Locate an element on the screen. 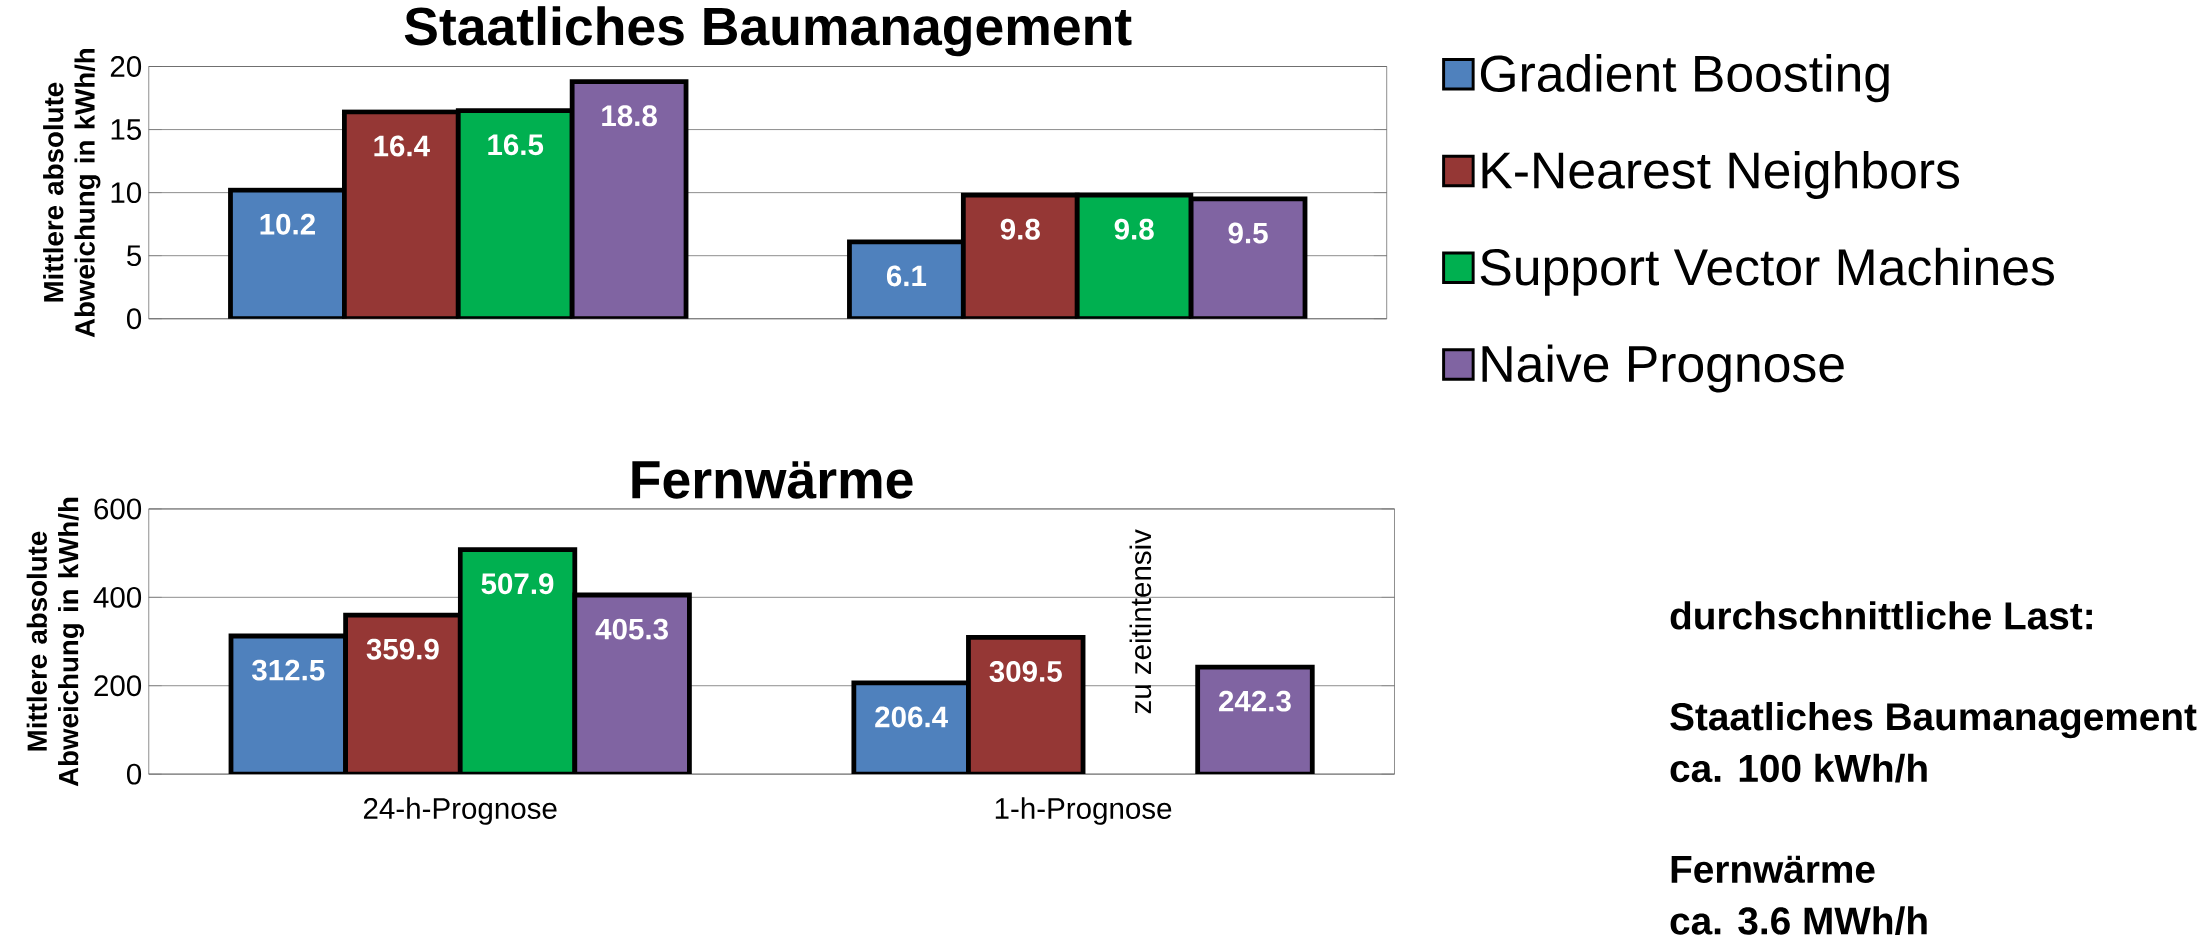 Image resolution: width=2197 pixels, height=935 pixels. text: ca. 100 kWh/h is located at coordinates (1798, 768).